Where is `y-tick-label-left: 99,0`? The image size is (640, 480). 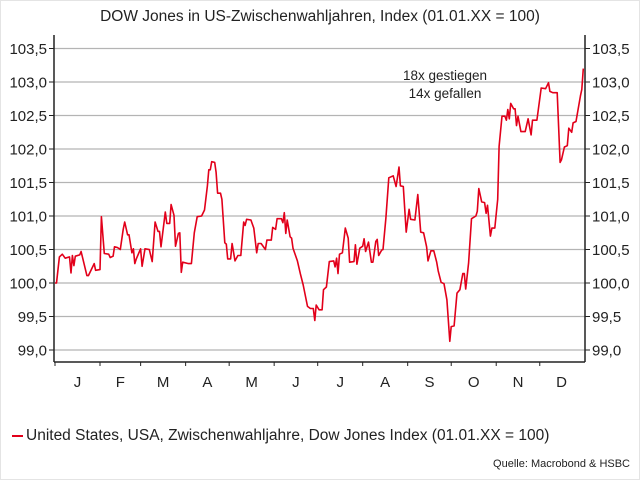 y-tick-label-left: 99,0 is located at coordinates (32, 351).